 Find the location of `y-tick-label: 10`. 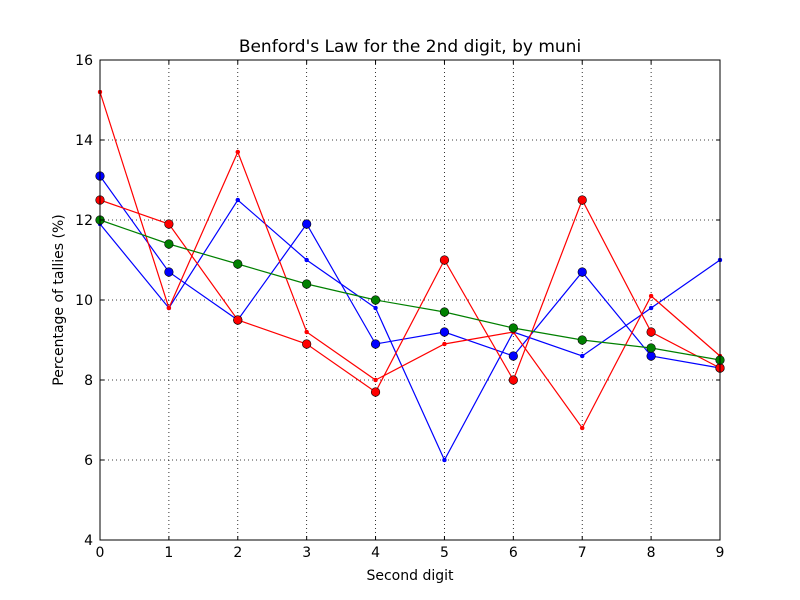

y-tick-label: 10 is located at coordinates (84, 301).